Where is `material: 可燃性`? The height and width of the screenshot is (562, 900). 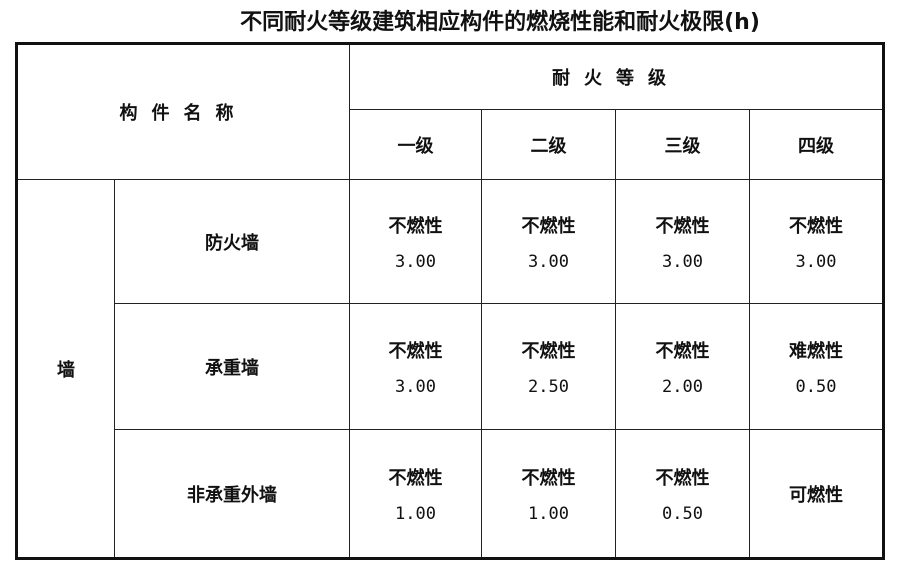
material: 可燃性 is located at coordinates (816, 495).